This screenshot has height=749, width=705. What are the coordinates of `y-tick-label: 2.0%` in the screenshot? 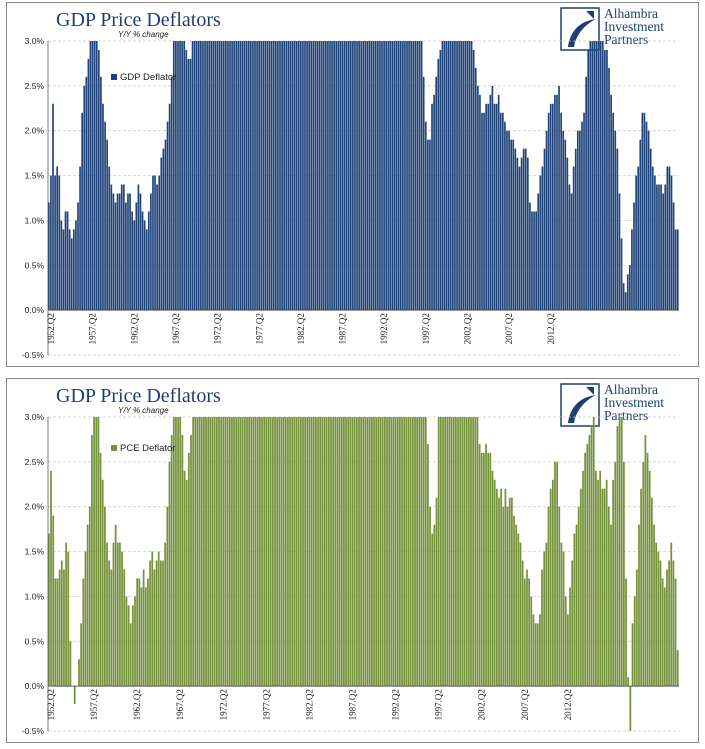 It's located at (35, 507).